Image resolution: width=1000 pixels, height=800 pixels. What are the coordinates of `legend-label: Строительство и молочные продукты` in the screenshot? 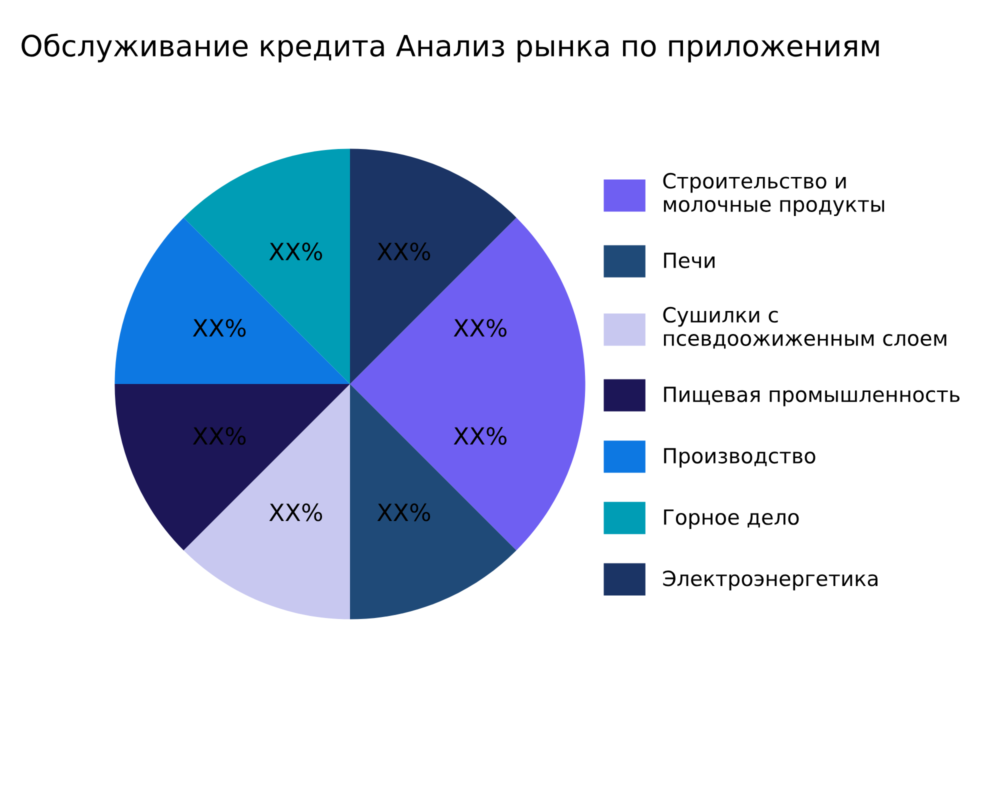 It's located at (773, 194).